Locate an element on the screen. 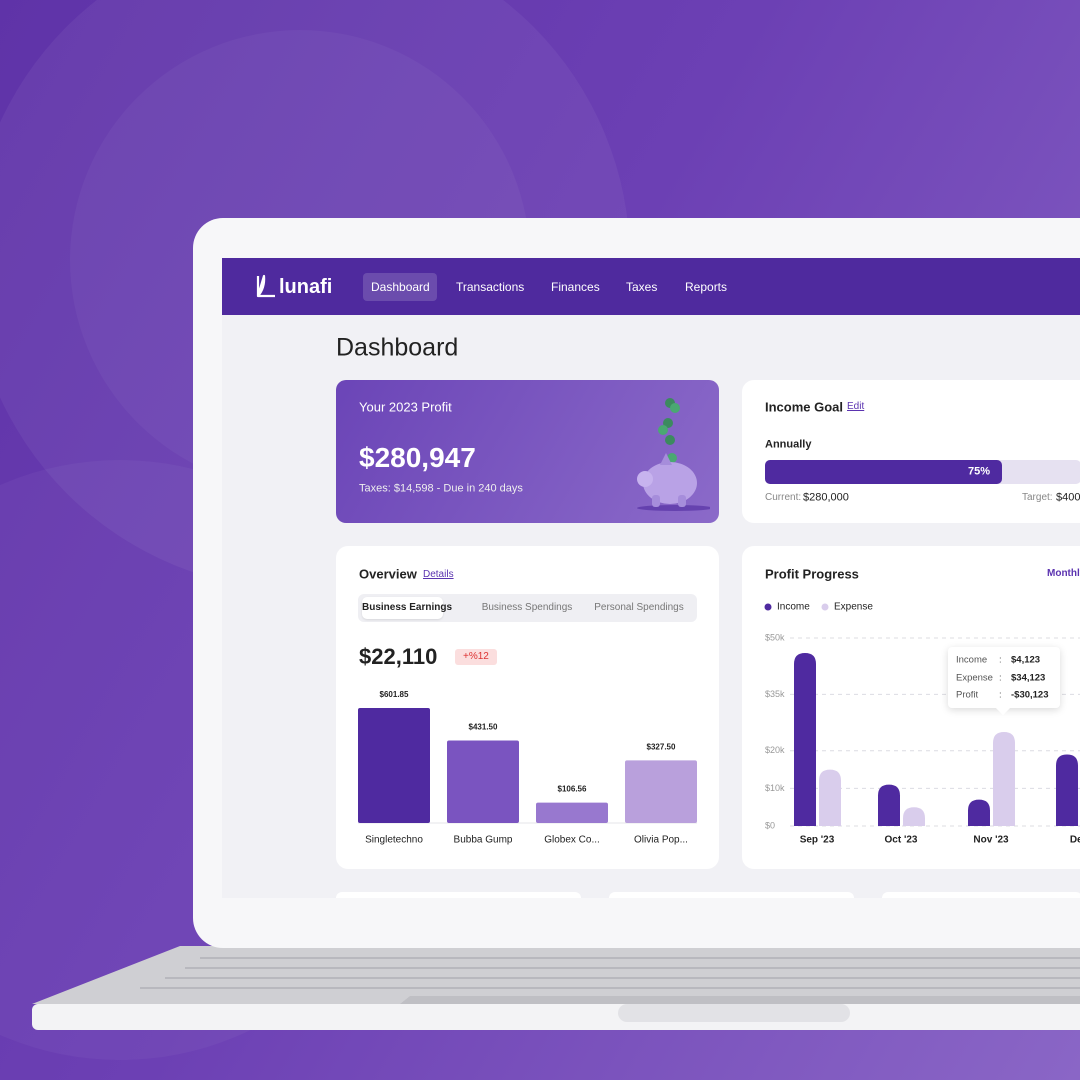  nav-item: Reports is located at coordinates (706, 287).